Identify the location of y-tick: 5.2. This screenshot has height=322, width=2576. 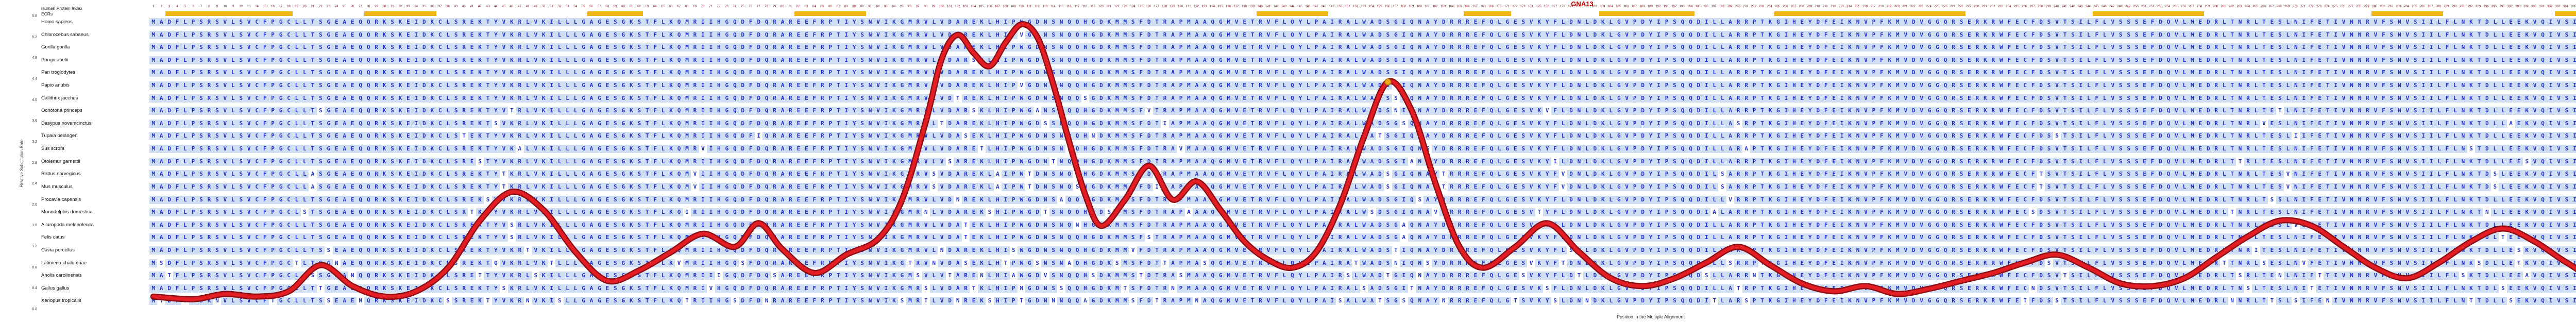
(35, 37).